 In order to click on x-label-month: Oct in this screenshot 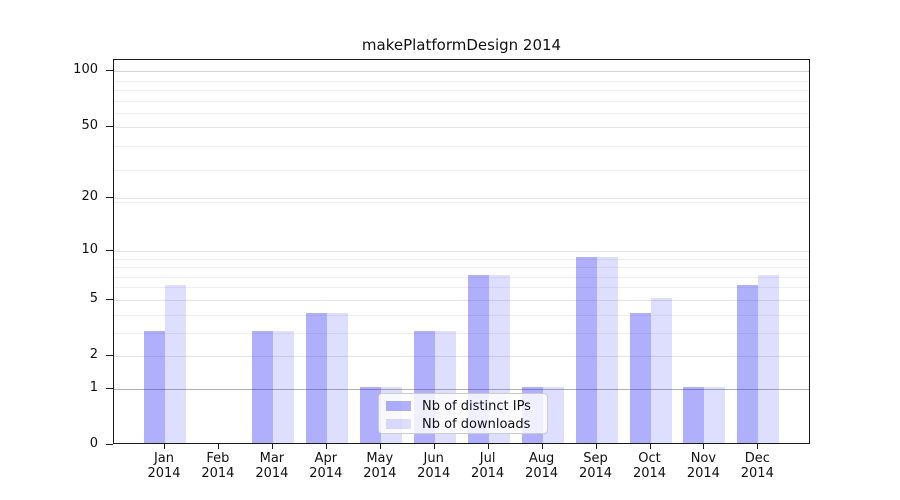, I will do `click(649, 458)`.